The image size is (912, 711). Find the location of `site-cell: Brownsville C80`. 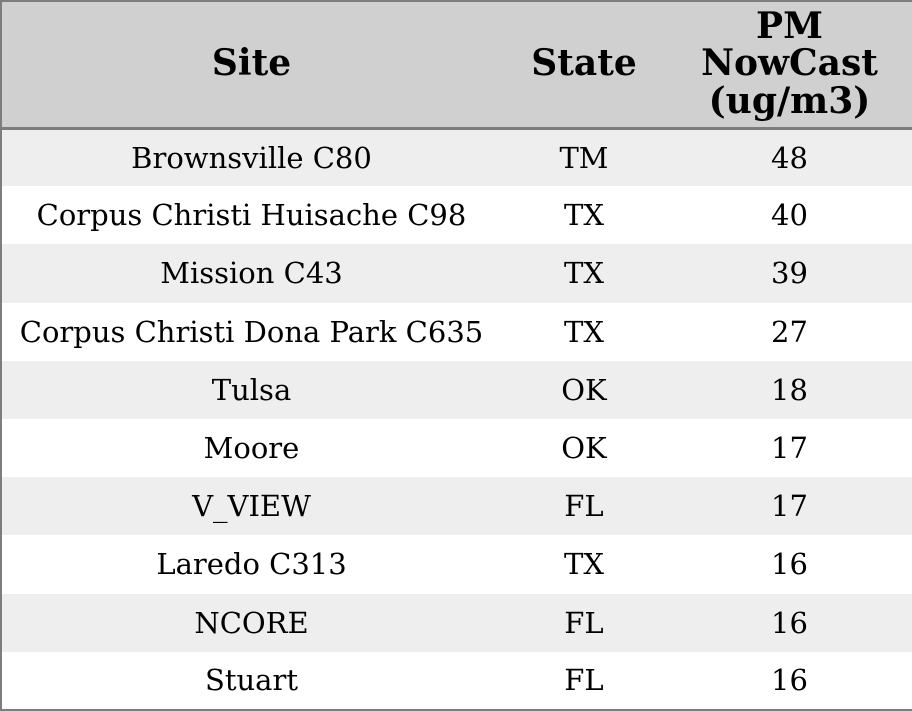

site-cell: Brownsville C80 is located at coordinates (251, 157).